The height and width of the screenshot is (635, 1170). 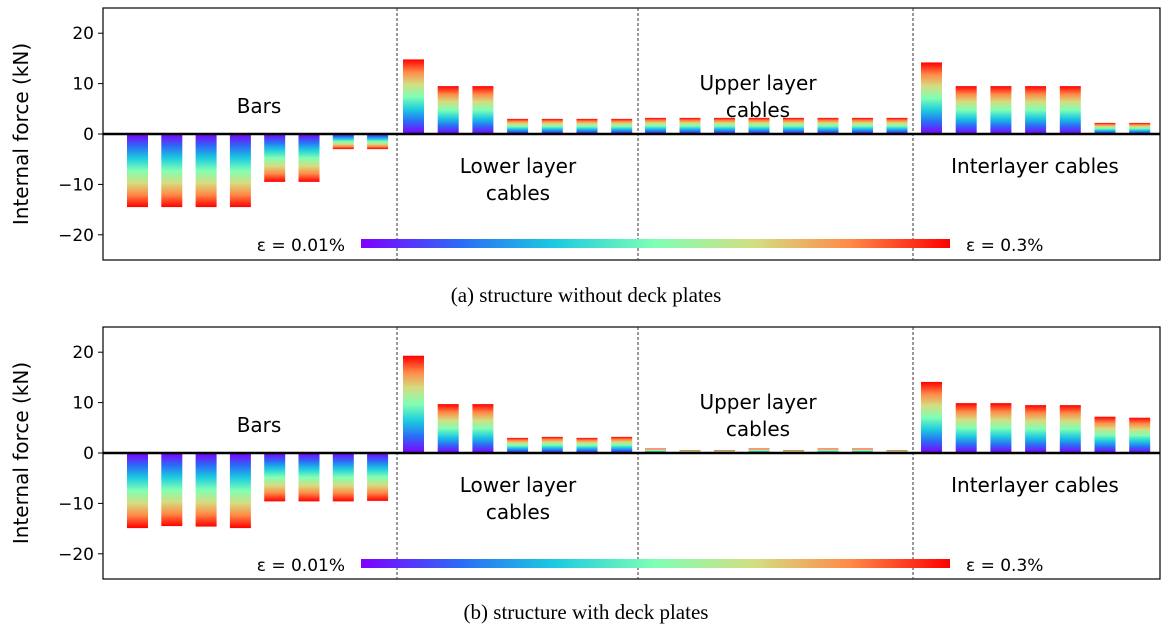 What do you see at coordinates (586, 295) in the screenshot?
I see `caption-a: (a) structure without deck plates` at bounding box center [586, 295].